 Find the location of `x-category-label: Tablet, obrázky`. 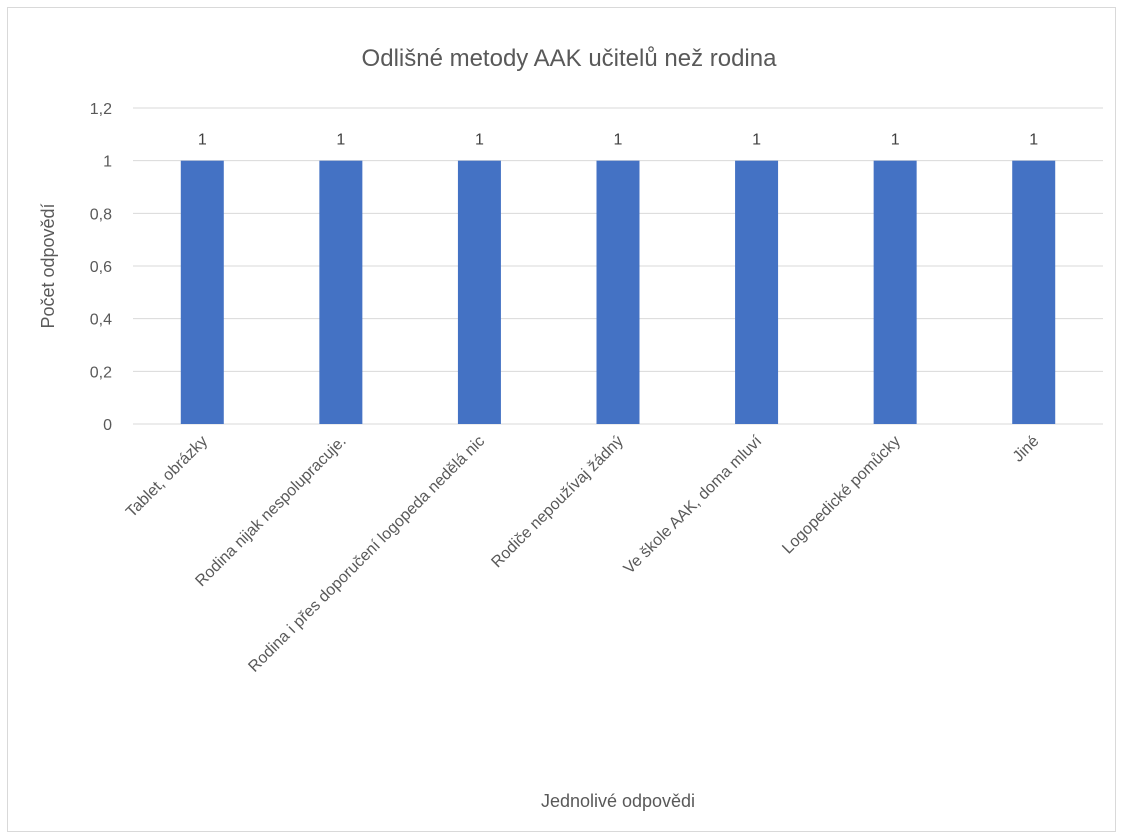

x-category-label: Tablet, obrázky is located at coordinates (167, 477).